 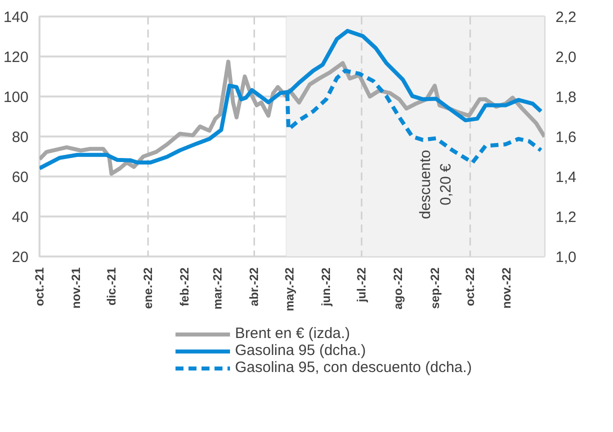 I want to click on y2-tick-label: 1,6, so click(x=566, y=137).